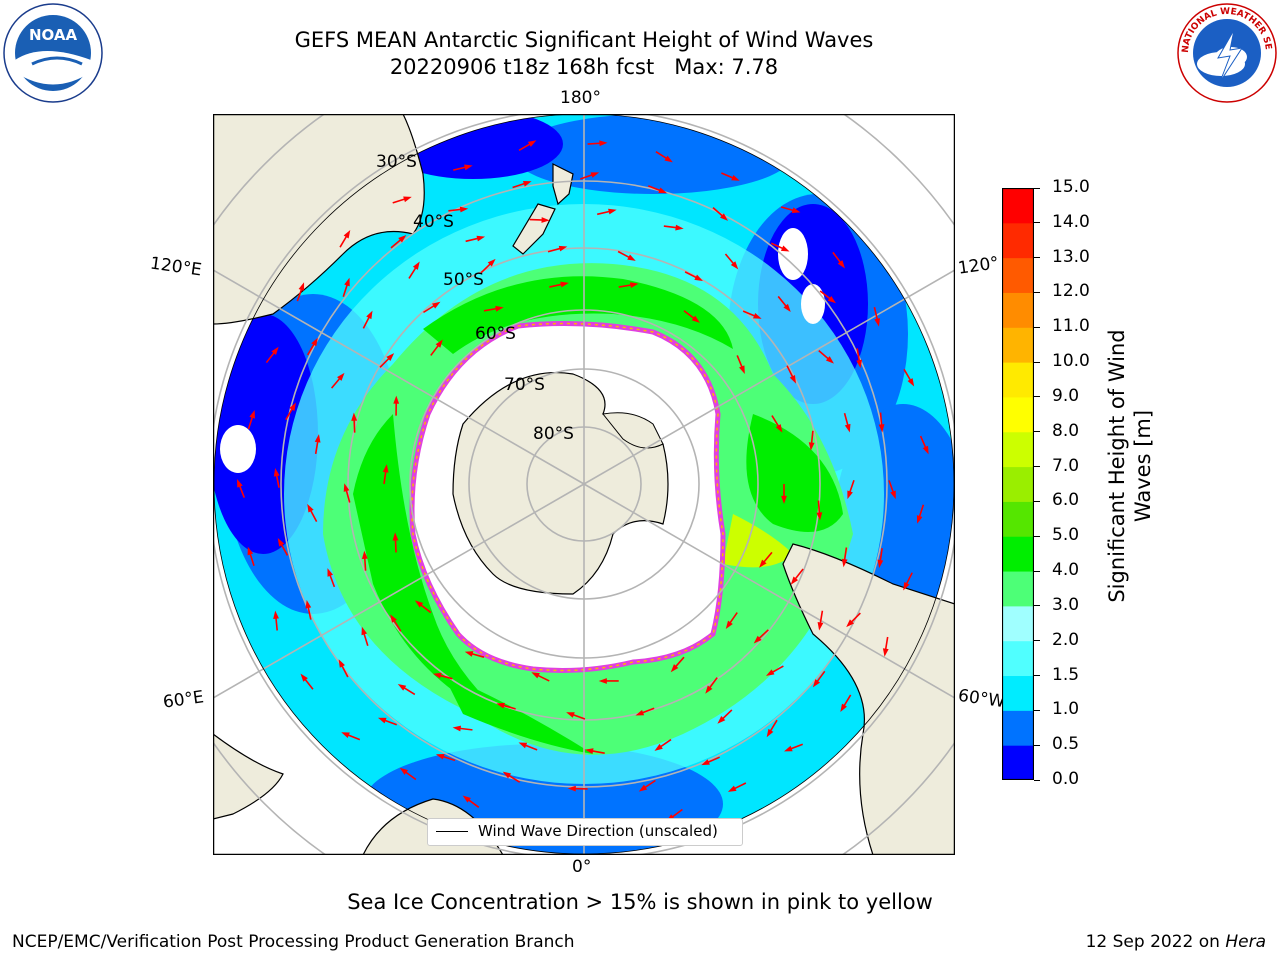 The height and width of the screenshot is (960, 1280). What do you see at coordinates (598, 831) in the screenshot?
I see `legend-label: Wind Wave Direction (unscaled)` at bounding box center [598, 831].